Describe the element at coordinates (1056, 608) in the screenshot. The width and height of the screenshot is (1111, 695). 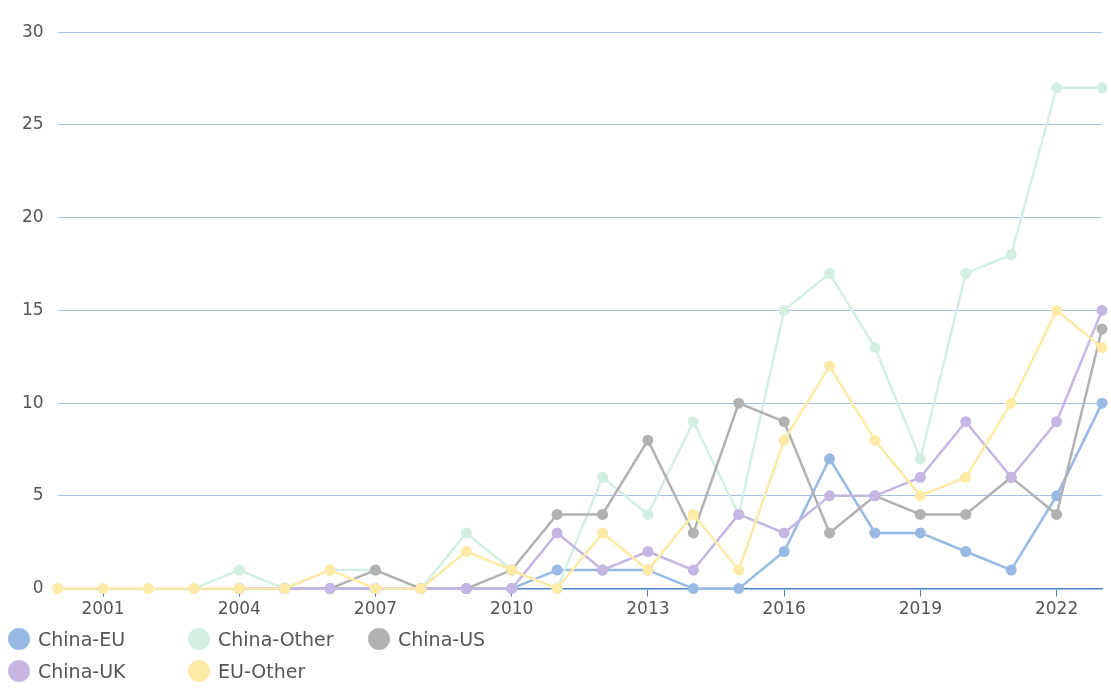
I see `x-tick-label: 2022` at that location.